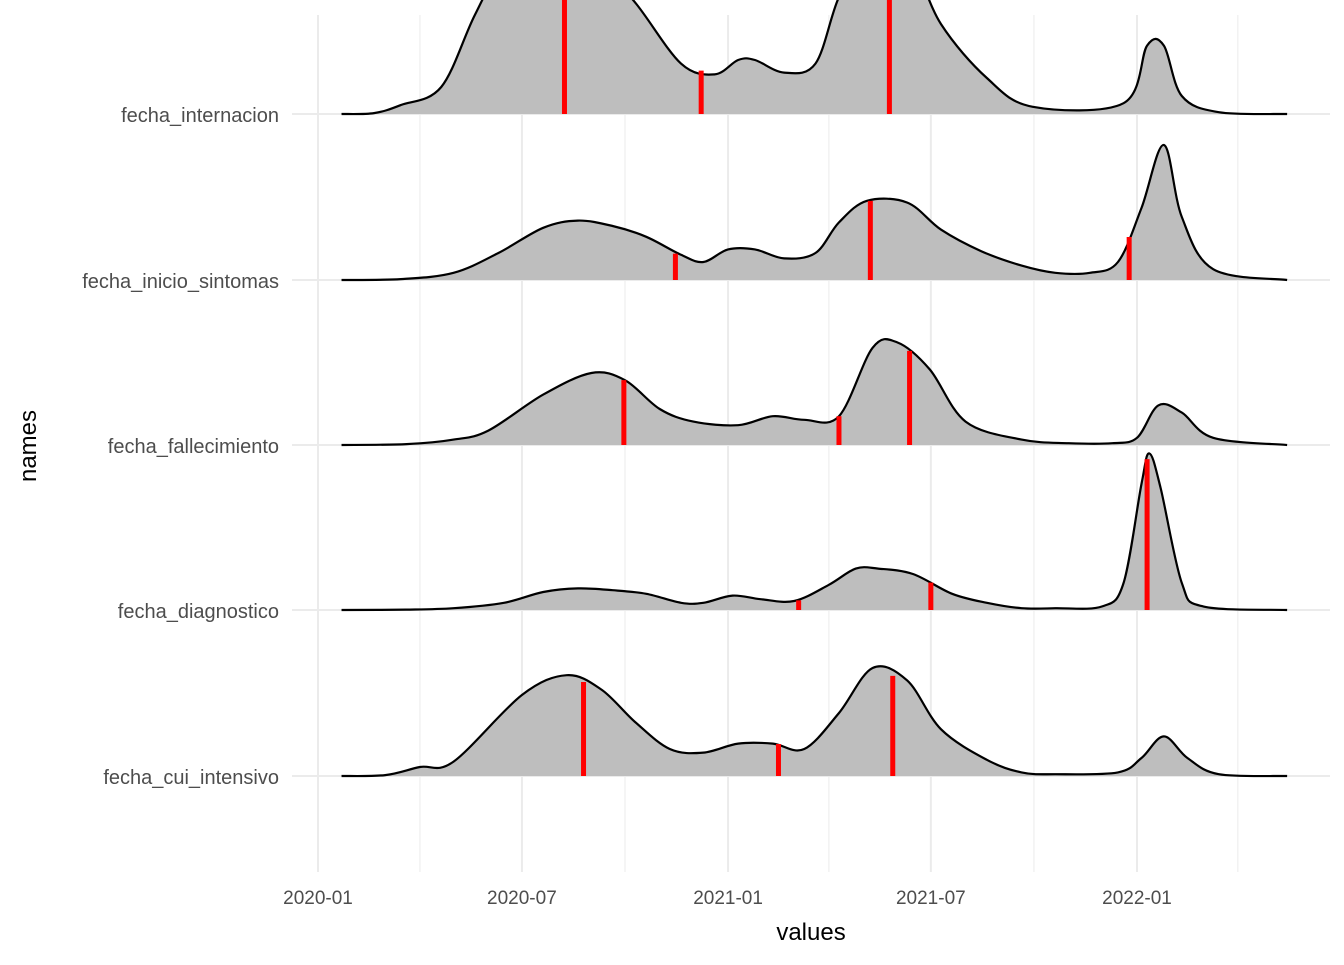 The height and width of the screenshot is (965, 1344). I want to click on y-tick-label: fecha_internacion, so click(200, 116).